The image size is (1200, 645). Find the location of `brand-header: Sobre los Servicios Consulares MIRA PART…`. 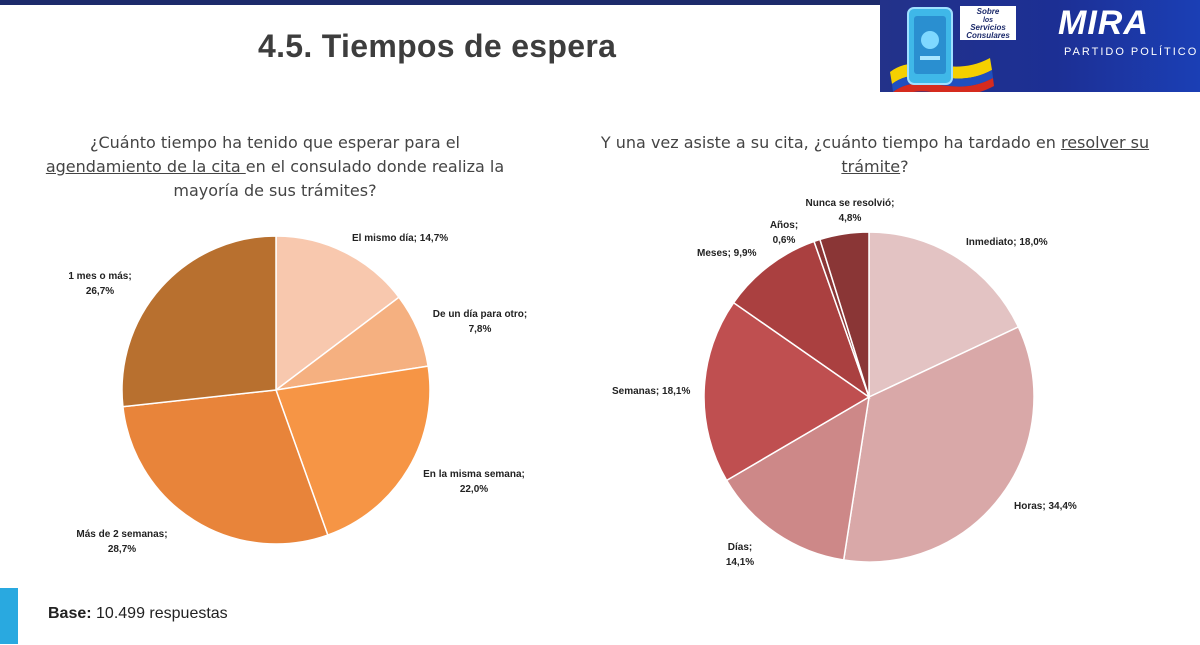

brand-header: Sobre los Servicios Consulares MIRA PART… is located at coordinates (1040, 46).